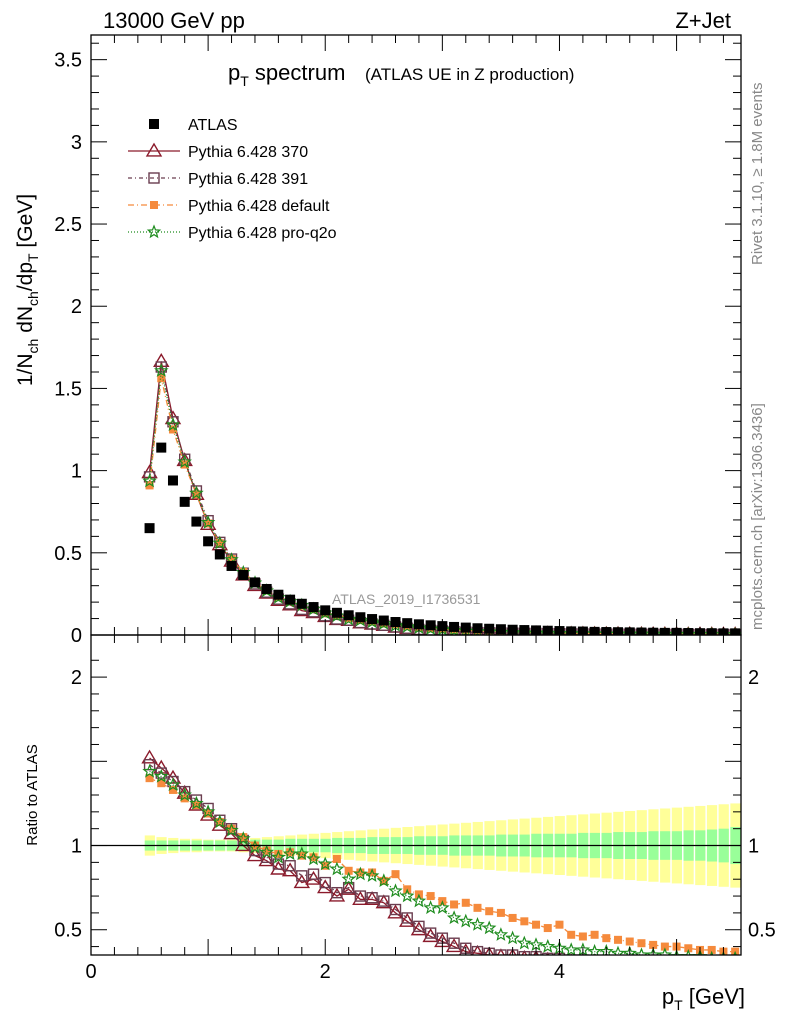  What do you see at coordinates (76, 307) in the screenshot?
I see `y-tick-label: 2` at bounding box center [76, 307].